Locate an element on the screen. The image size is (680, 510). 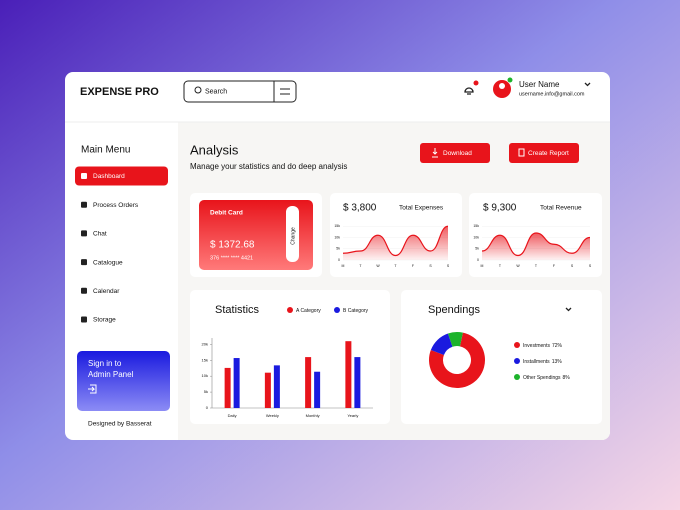
x-tick-label: Daily is located at coordinates (232, 415).